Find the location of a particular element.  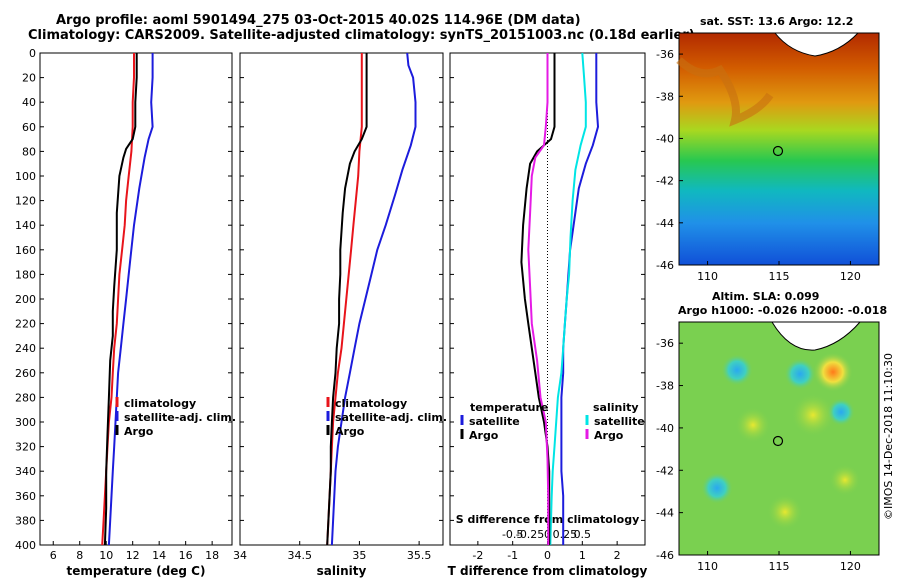

sla-map-axes: -36 -38 -40 -42 -44 -46 110 115 120 is located at coordinates (758, 455).